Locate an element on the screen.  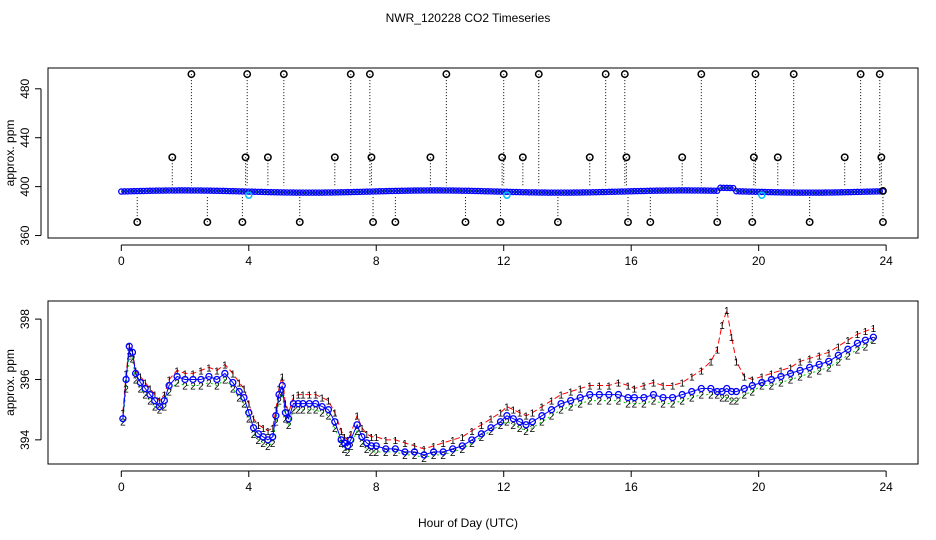
x-tick-label: 4 is located at coordinates (248, 487).